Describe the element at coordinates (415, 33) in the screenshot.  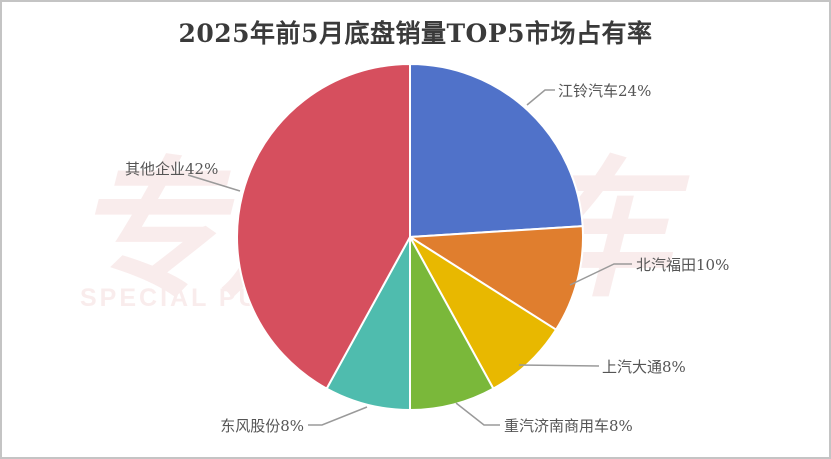
I see `chart-title: 2025年前5月底盘销量TOP5市场占有率` at that location.